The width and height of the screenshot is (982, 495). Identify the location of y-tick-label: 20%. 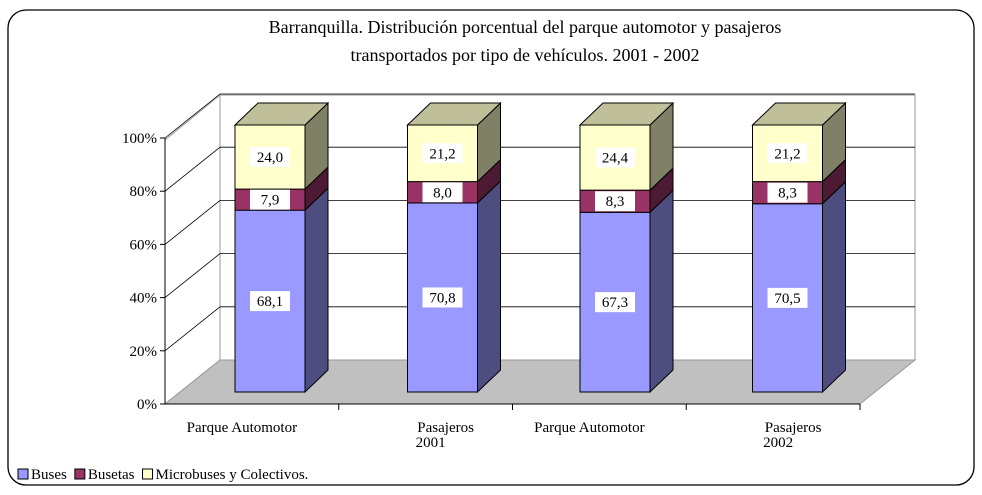
(144, 352).